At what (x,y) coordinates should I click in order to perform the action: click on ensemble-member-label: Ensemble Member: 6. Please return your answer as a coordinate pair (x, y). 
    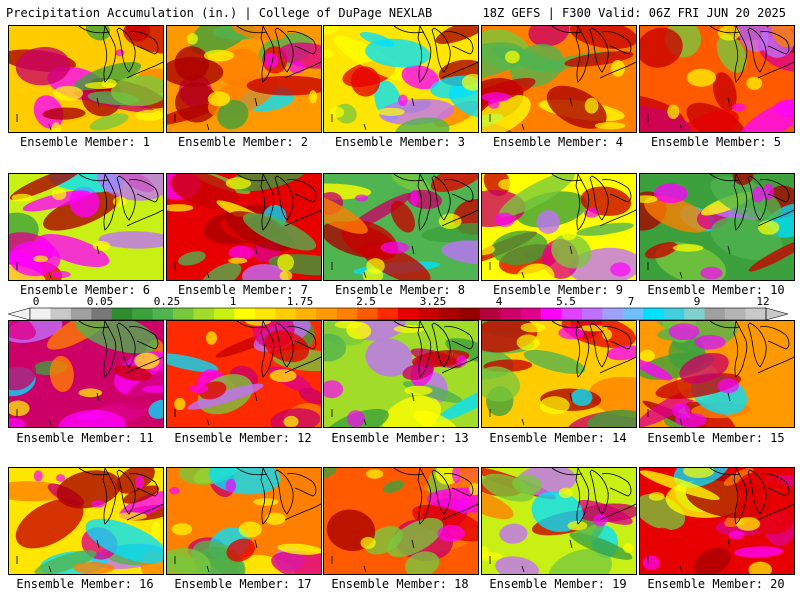
    Looking at the image, I should click on (85, 290).